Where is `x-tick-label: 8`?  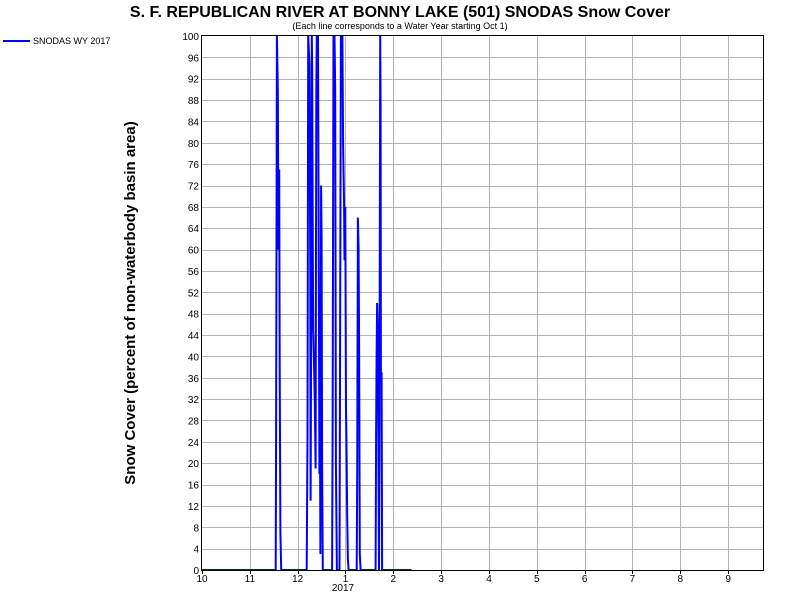 x-tick-label: 8 is located at coordinates (681, 579).